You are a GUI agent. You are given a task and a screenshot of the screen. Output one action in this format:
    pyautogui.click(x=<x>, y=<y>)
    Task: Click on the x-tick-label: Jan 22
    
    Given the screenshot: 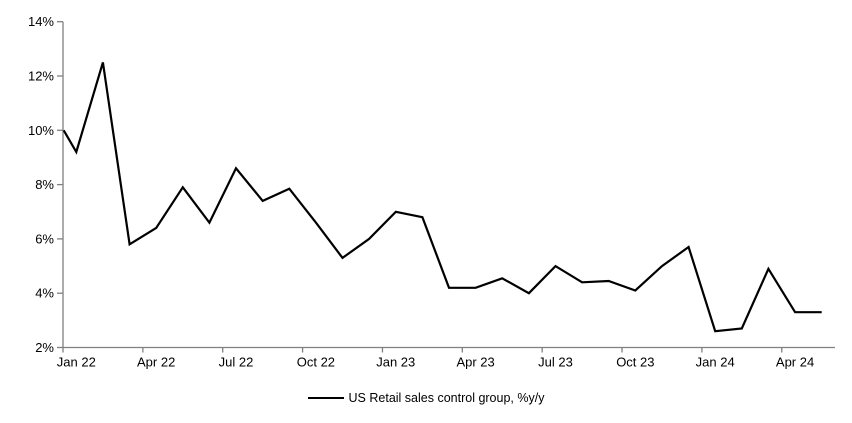 What is the action you would take?
    pyautogui.click(x=76, y=362)
    